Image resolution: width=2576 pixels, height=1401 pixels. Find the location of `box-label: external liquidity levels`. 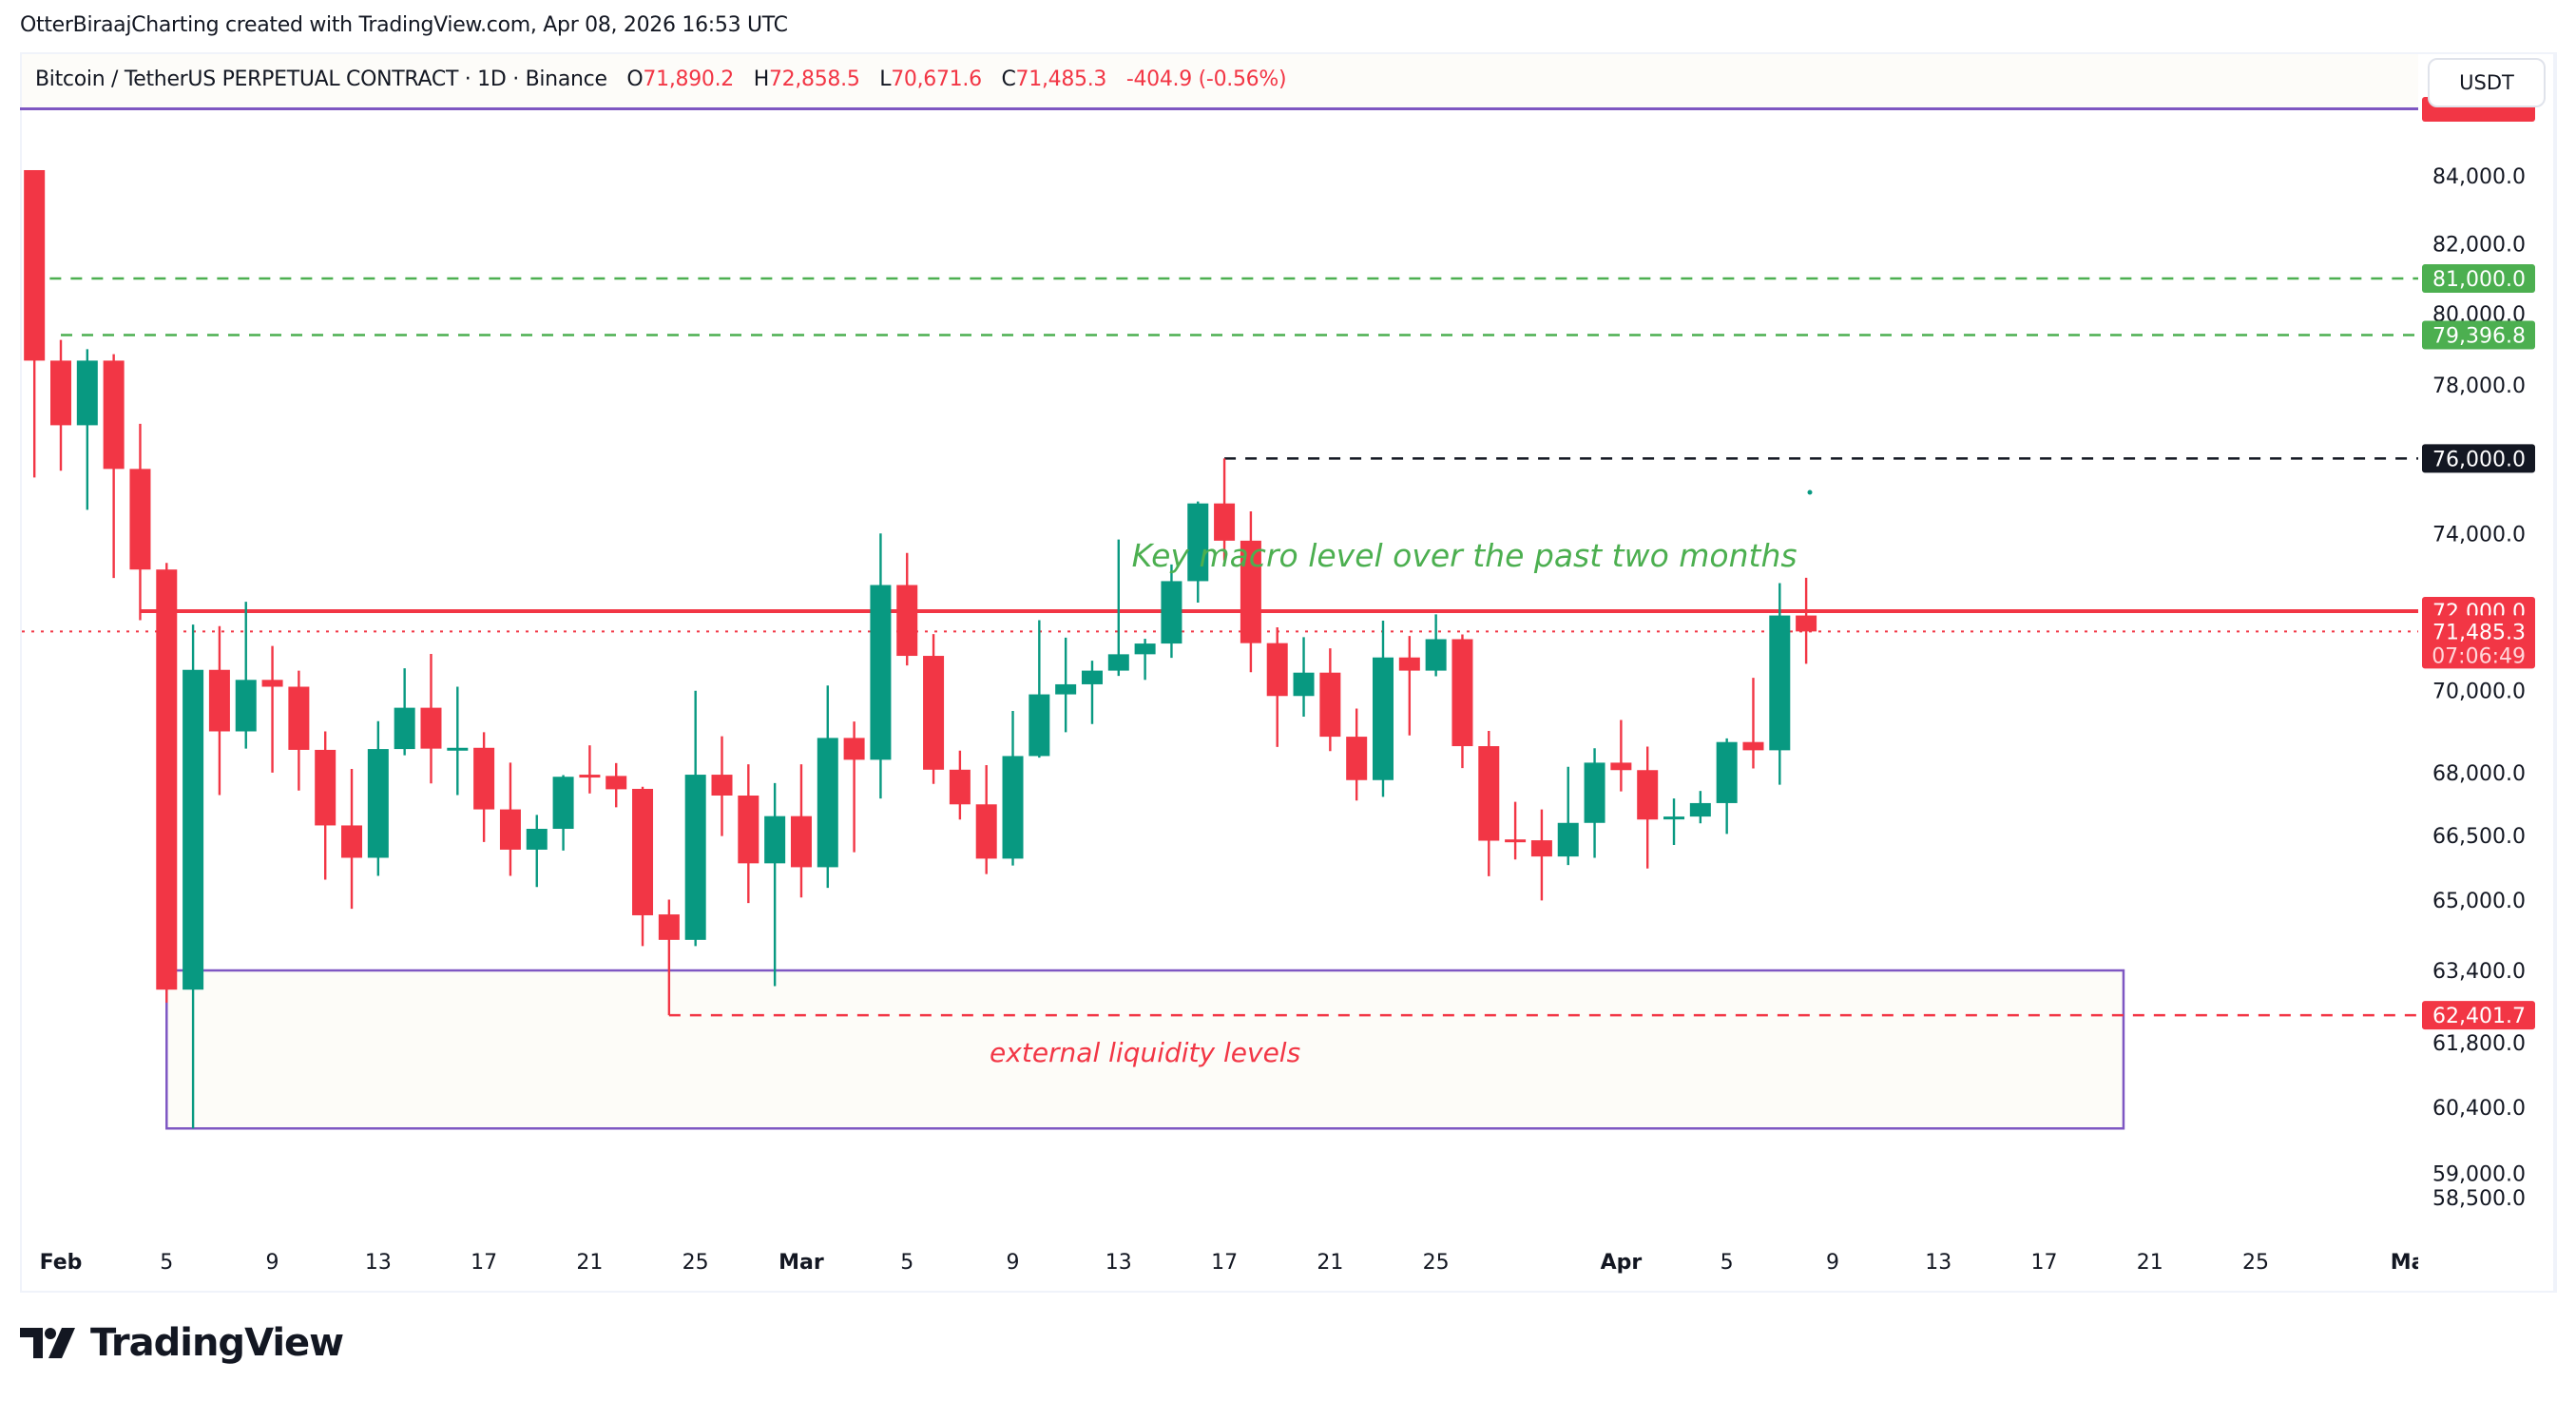

box-label: external liquidity levels is located at coordinates (1145, 1052).